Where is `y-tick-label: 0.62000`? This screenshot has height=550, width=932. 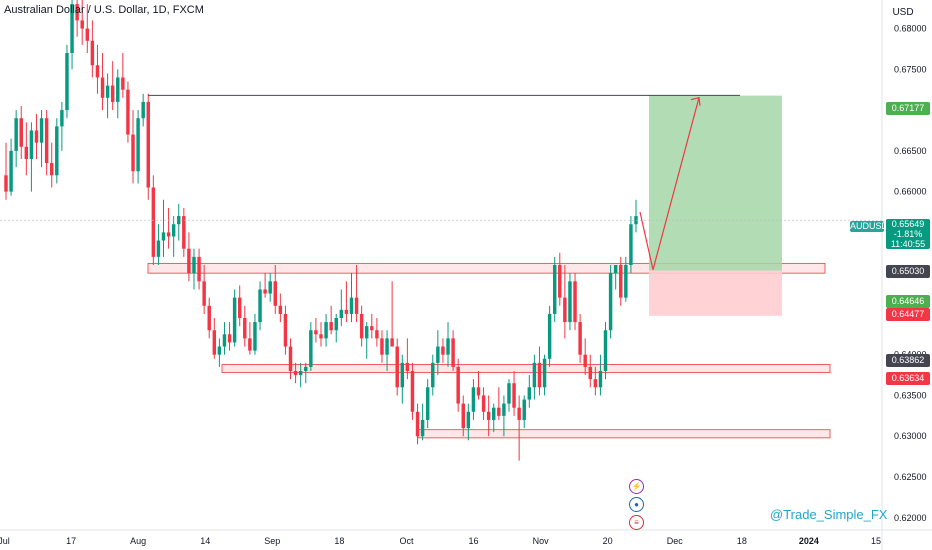 y-tick-label: 0.62000 is located at coordinates (910, 518).